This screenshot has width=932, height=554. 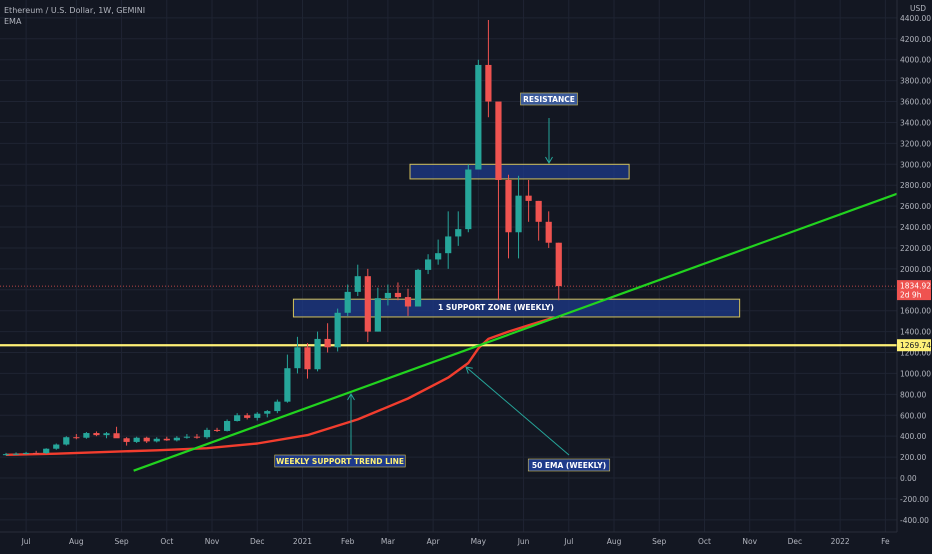 What do you see at coordinates (795, 541) in the screenshot?
I see `x-tick-label: Dec` at bounding box center [795, 541].